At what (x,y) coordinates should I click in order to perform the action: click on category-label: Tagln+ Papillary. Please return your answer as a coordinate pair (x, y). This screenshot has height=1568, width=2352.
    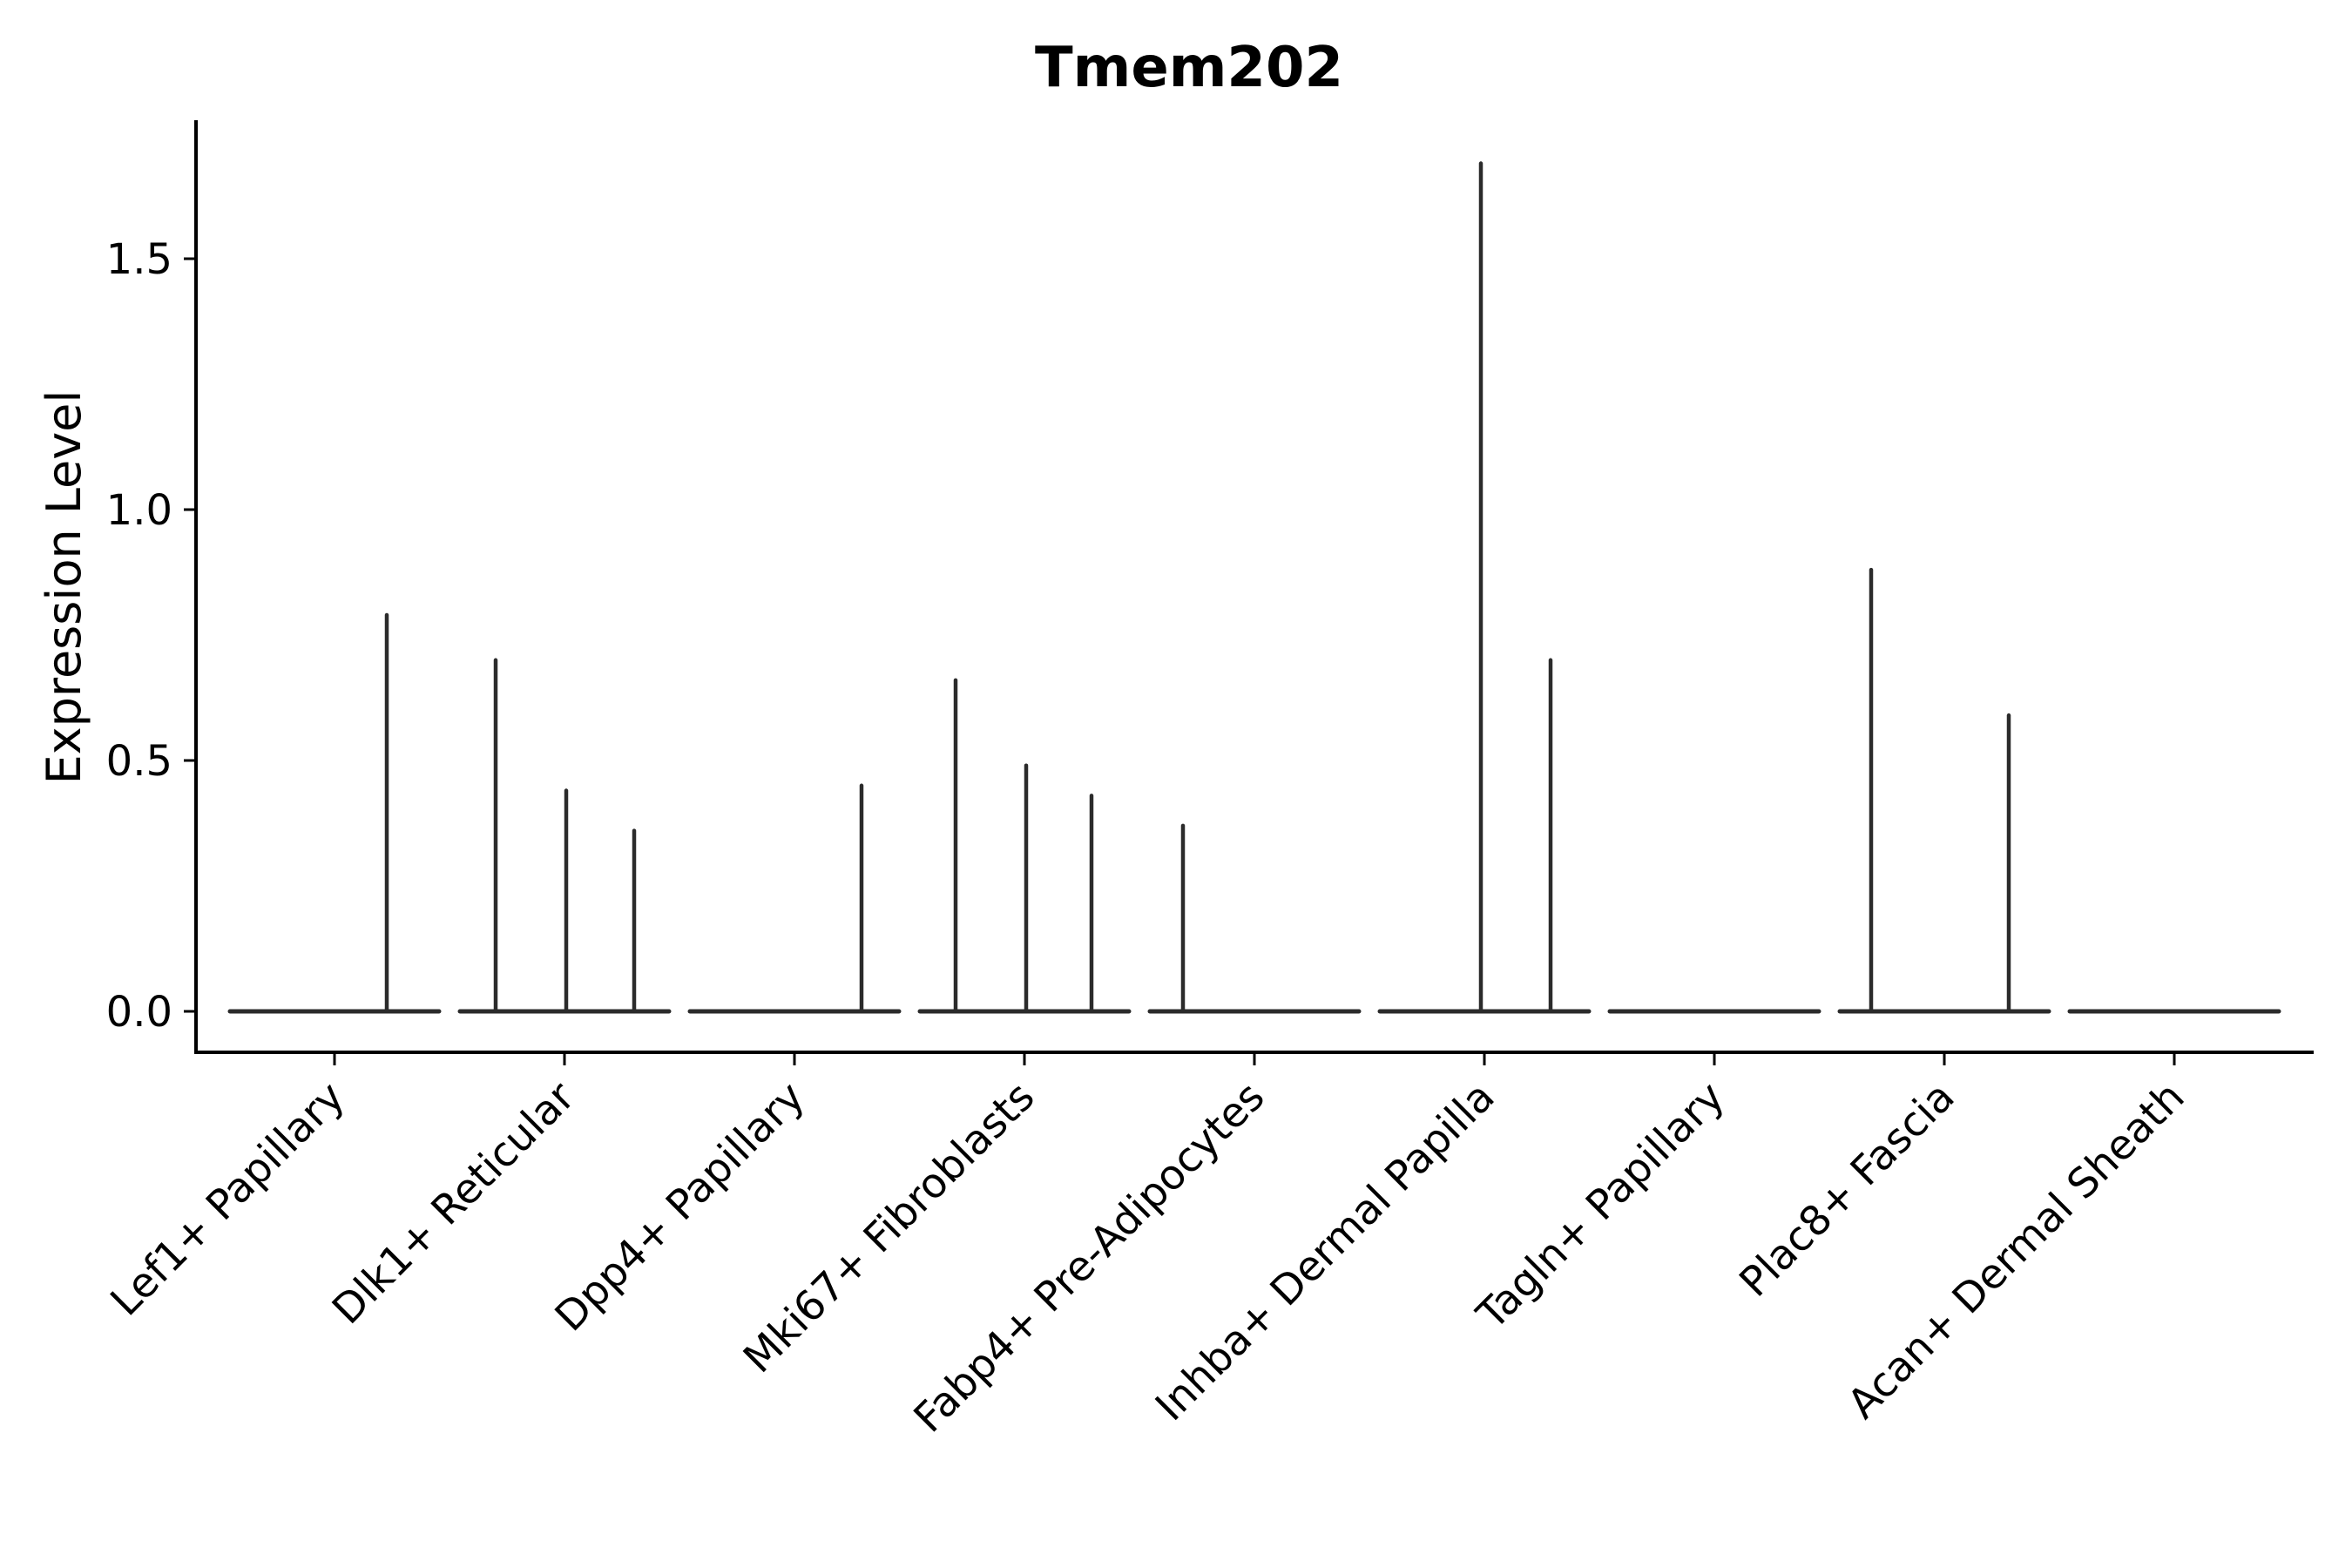
    Looking at the image, I should click on (1601, 1206).